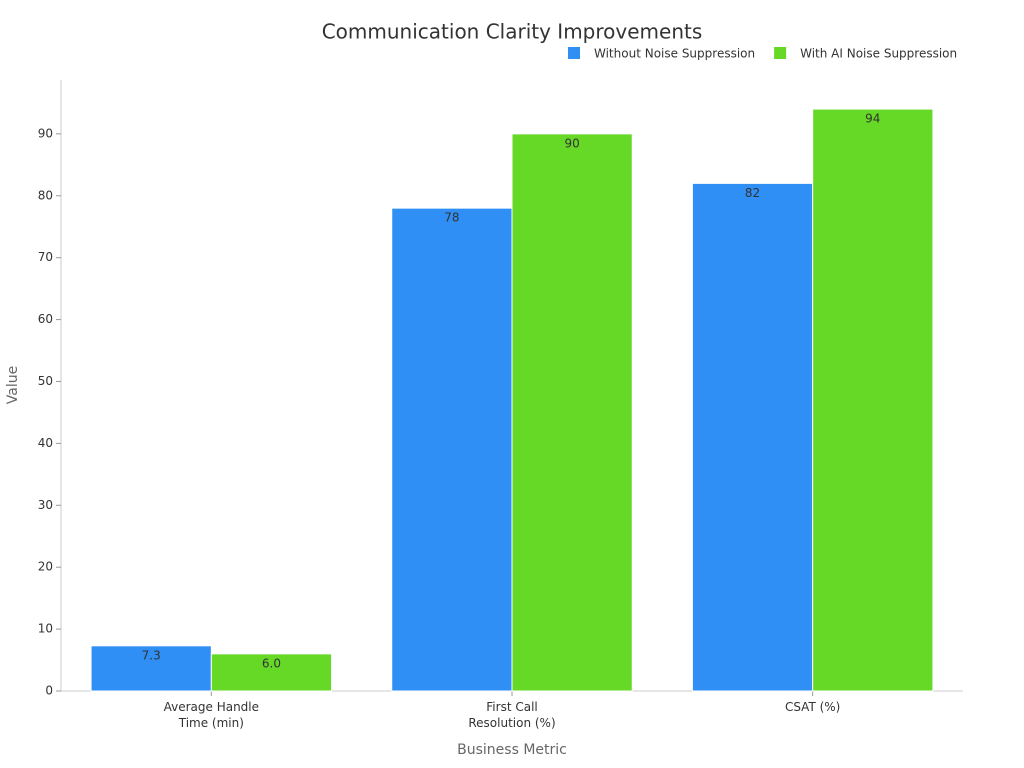 The image size is (1024, 768). Describe the element at coordinates (512, 32) in the screenshot. I see `chart-title: Communication Clarity Improvements` at that location.